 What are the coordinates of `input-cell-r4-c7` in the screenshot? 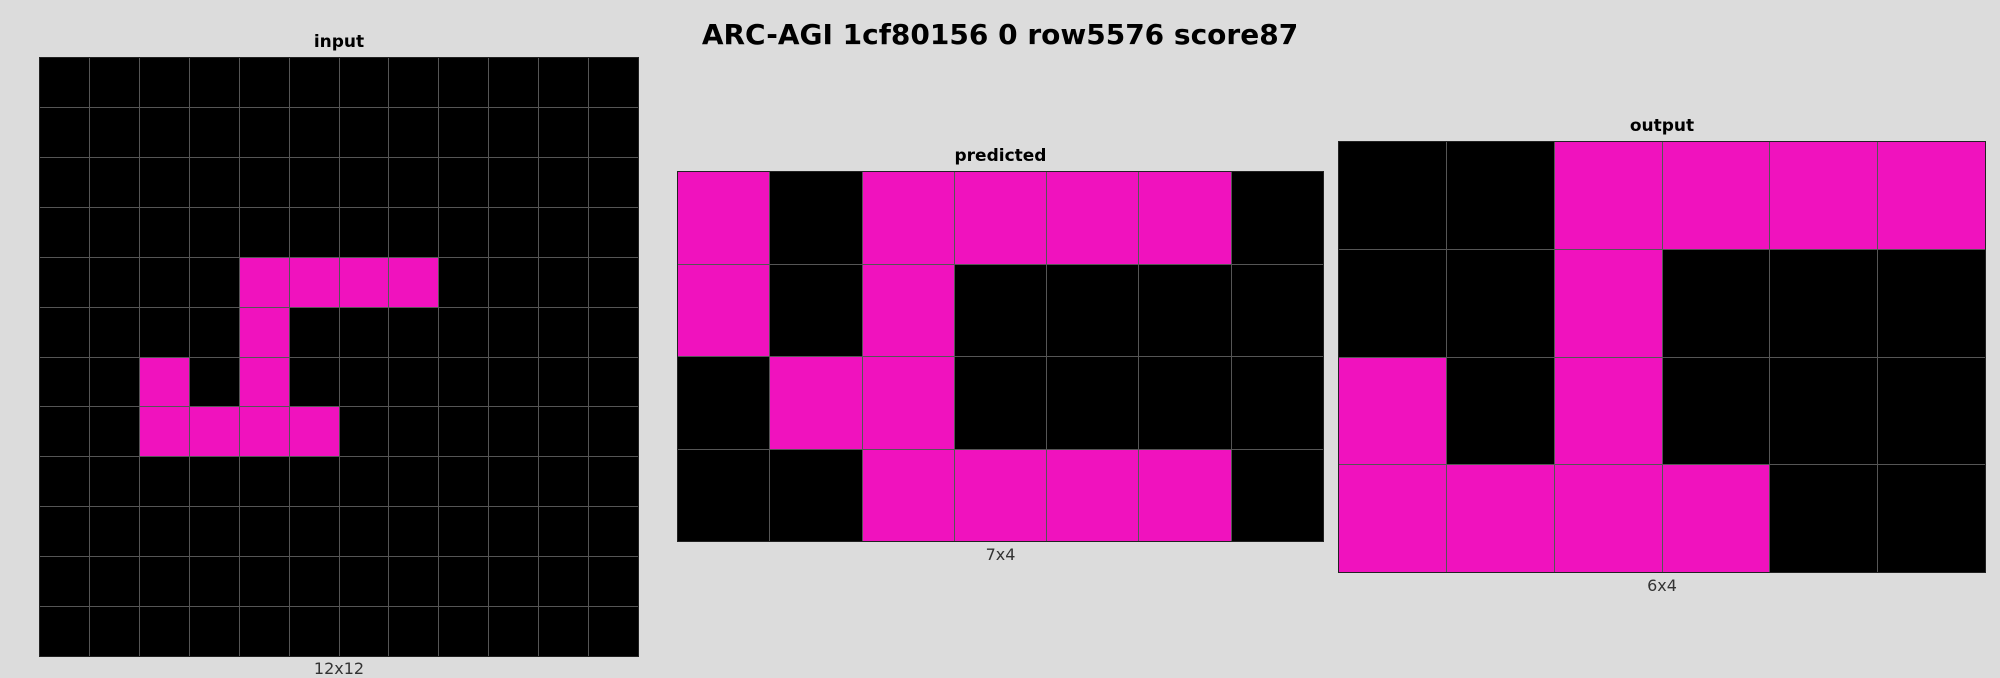 It's located at (414, 282).